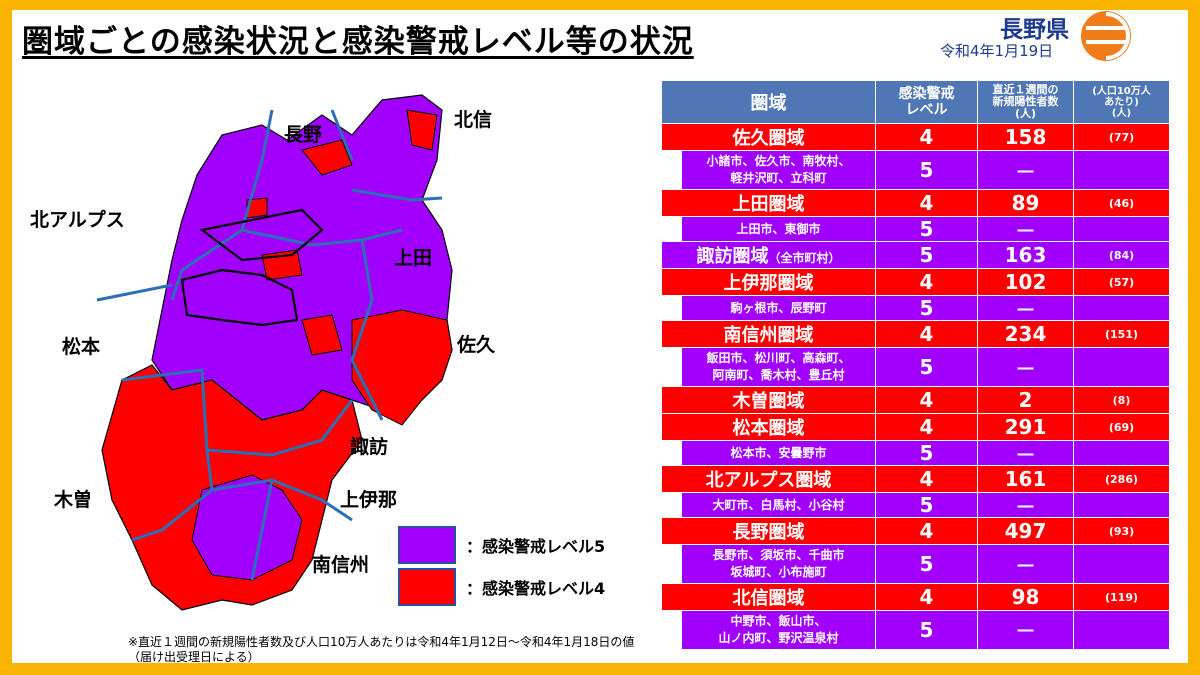 This screenshot has height=675, width=1200. I want to click on table-row: 北信圏域 4 98 (119), so click(915, 597).